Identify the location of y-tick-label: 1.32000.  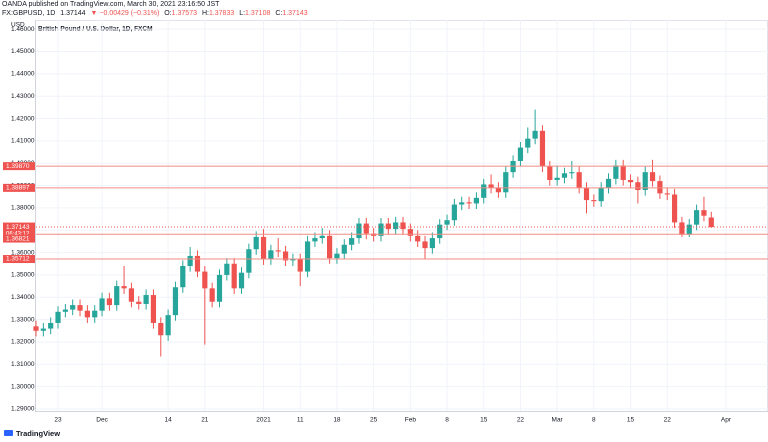
(23, 342).